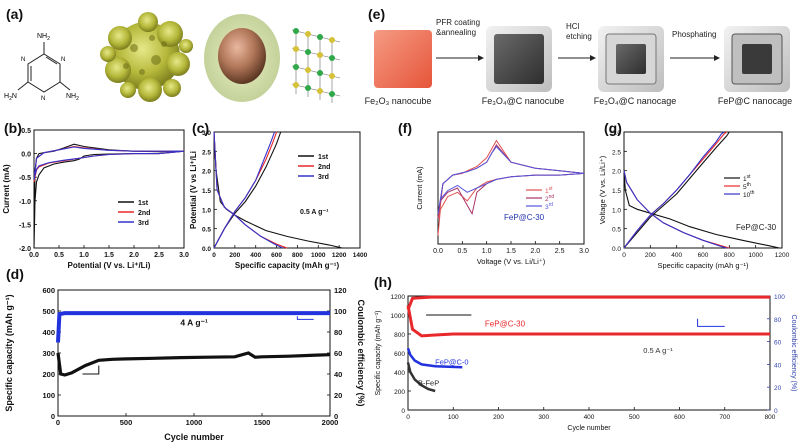 This screenshot has height=447, width=800. Describe the element at coordinates (126, 422) in the screenshot. I see `x-tick-label: 500` at that location.